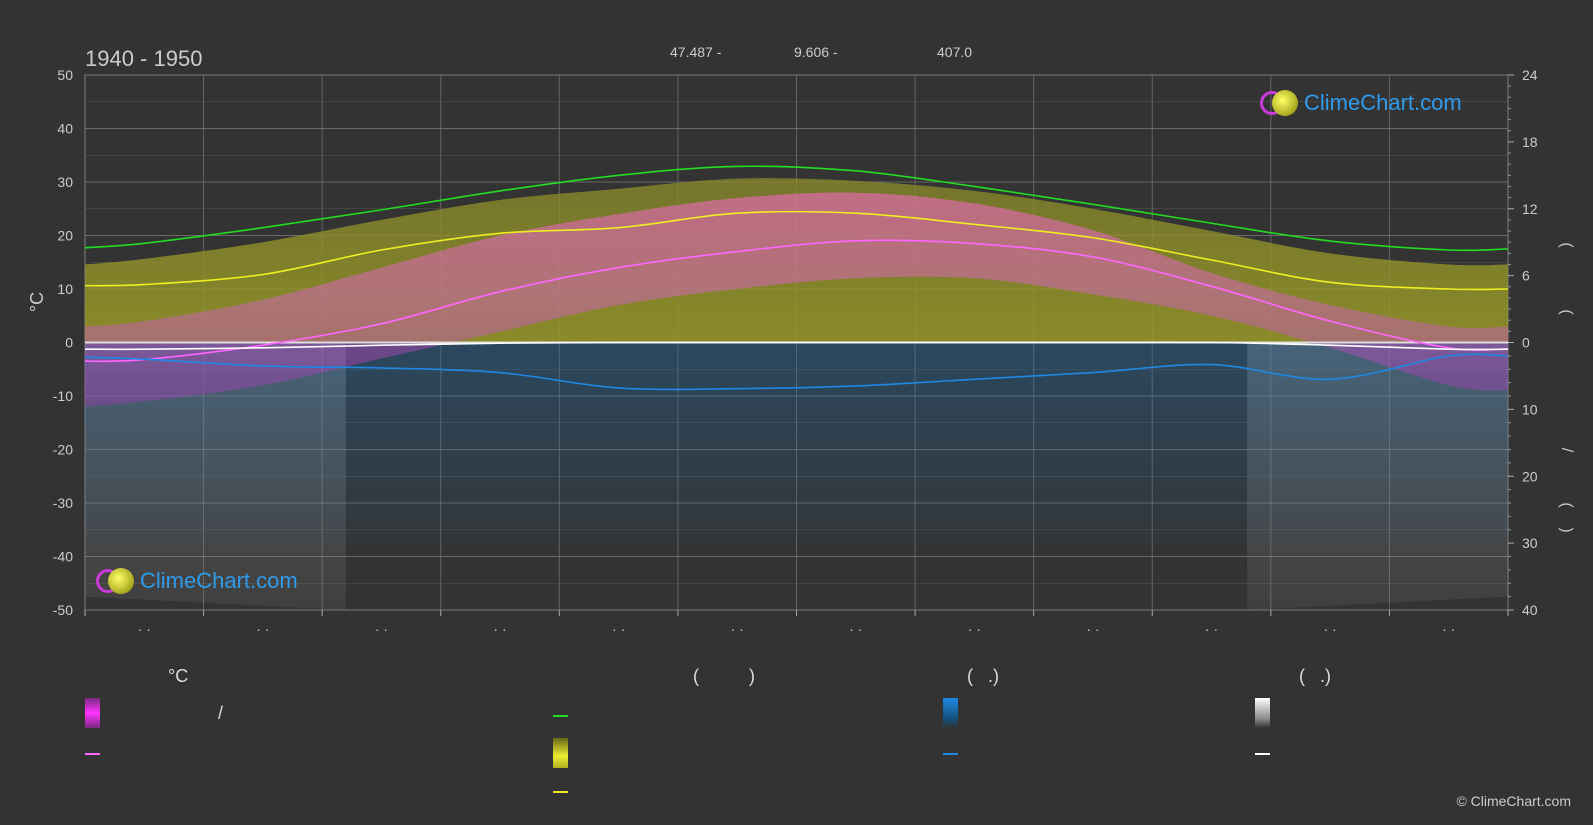 The width and height of the screenshot is (1593, 825). Describe the element at coordinates (65, 75) in the screenshot. I see `left-tick-label: 50` at that location.